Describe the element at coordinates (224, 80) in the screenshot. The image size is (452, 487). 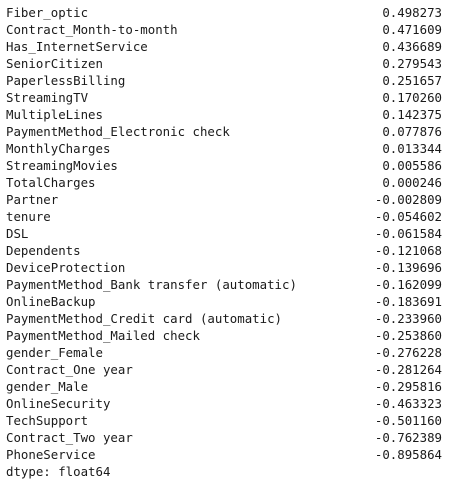
I see `series-row: PaperlessBilling 0.251657` at that location.